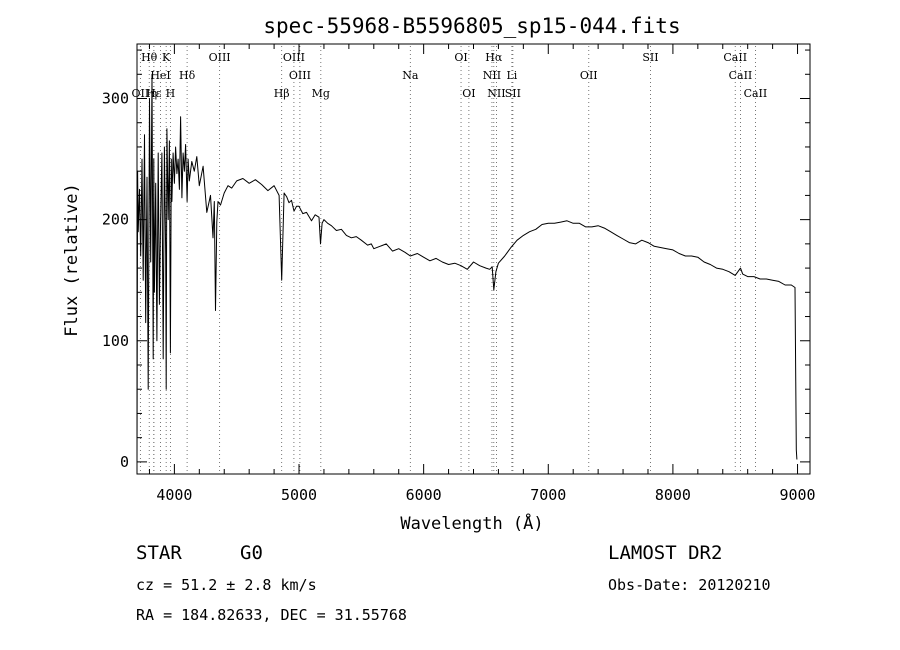  I want to click on y-tick-label: 0, so click(124, 462).